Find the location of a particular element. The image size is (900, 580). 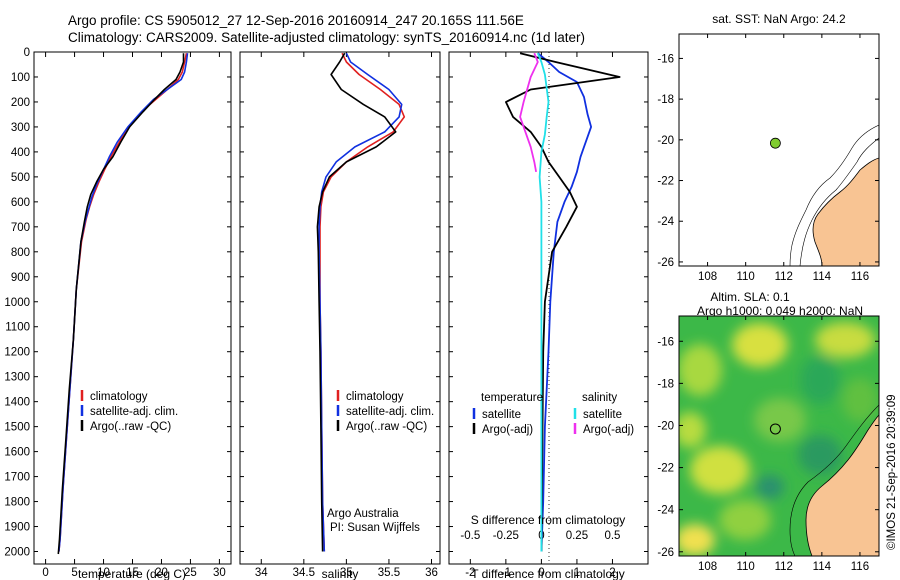

x-tick-label: 34.5 is located at coordinates (304, 573).